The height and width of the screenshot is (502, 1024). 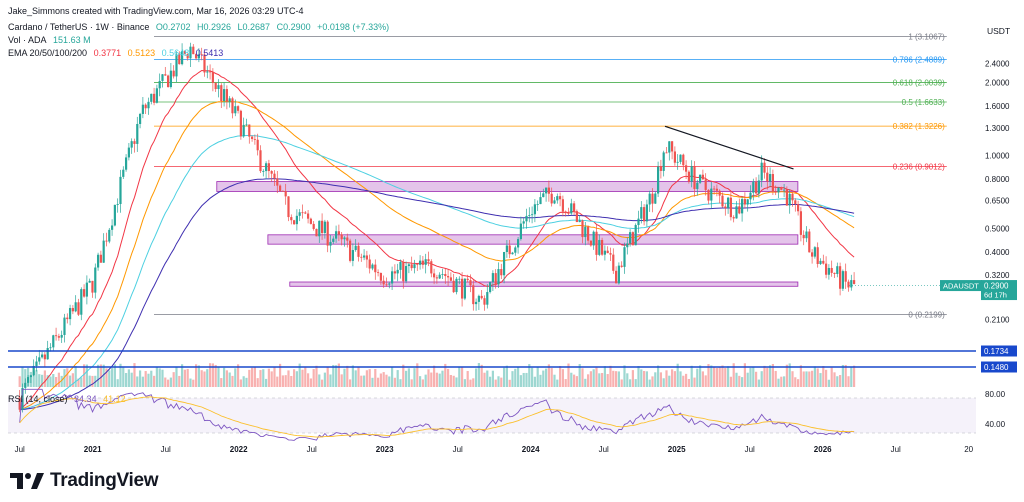 I want to click on price-axis-currency: USDT, so click(x=998, y=31).